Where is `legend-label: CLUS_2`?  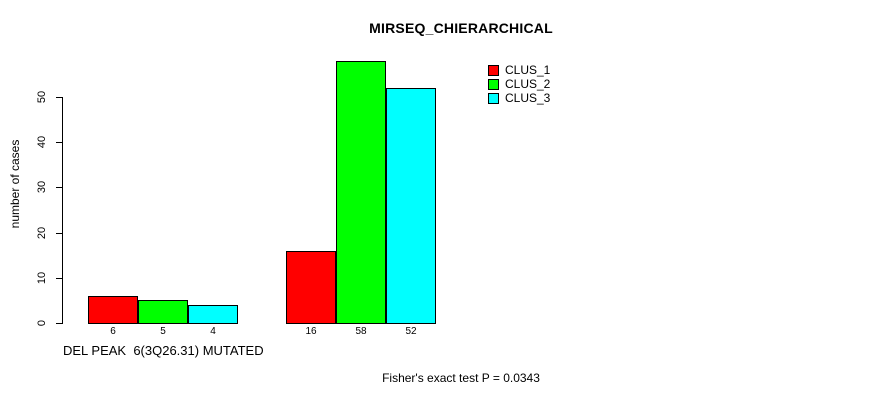 legend-label: CLUS_2 is located at coordinates (528, 84).